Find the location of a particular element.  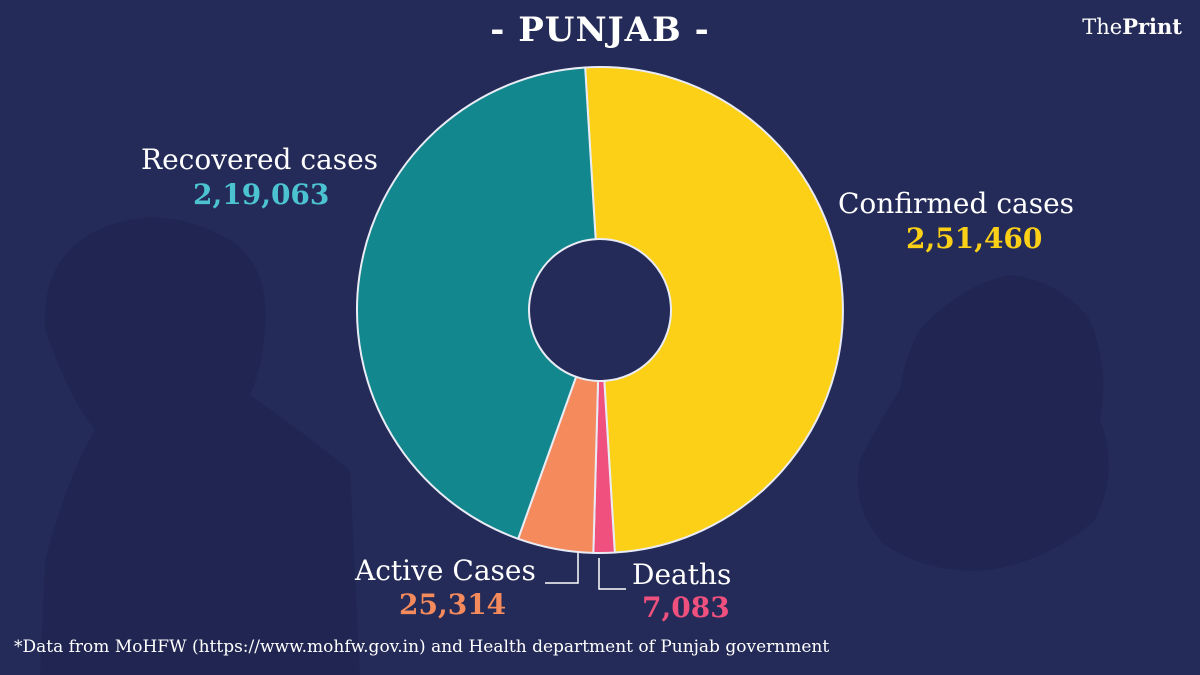

value-recovered: 2,19,063 is located at coordinates (261, 194).